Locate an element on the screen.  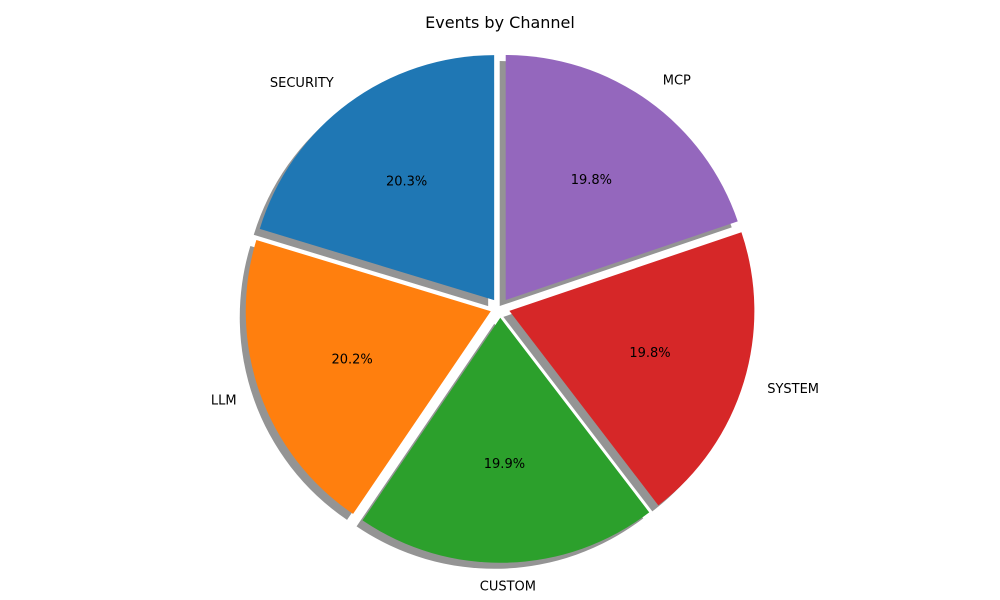
slice-label-custom: CUSTOM is located at coordinates (508, 587).